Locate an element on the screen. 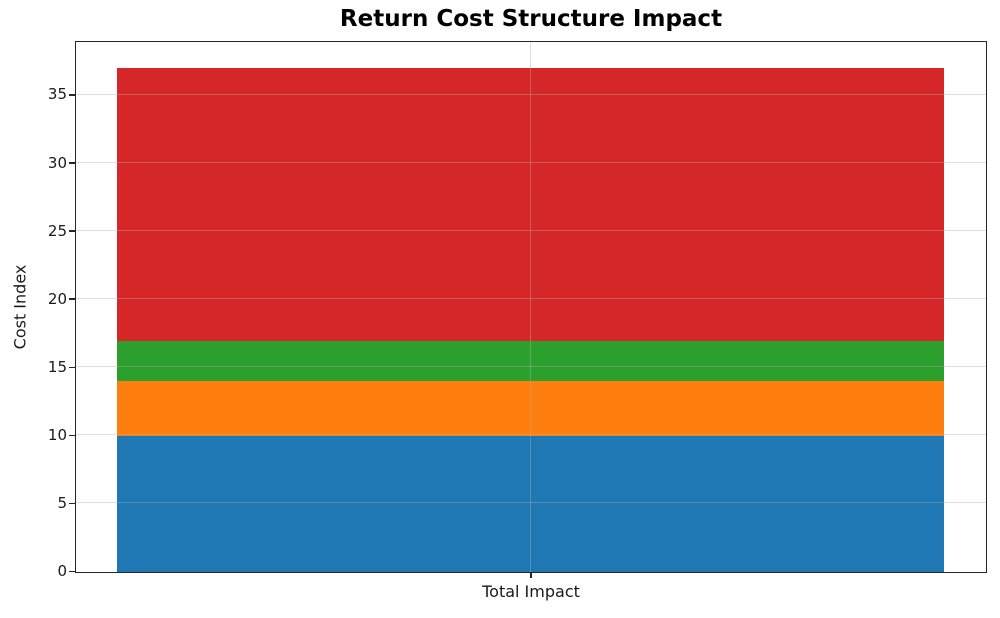  y-tick-label: 35 is located at coordinates (57, 94).